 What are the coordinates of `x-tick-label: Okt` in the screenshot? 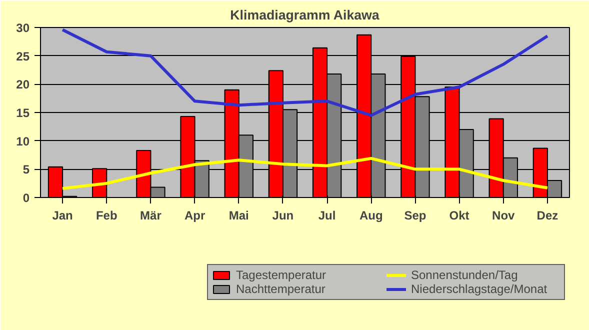 It's located at (459, 215).